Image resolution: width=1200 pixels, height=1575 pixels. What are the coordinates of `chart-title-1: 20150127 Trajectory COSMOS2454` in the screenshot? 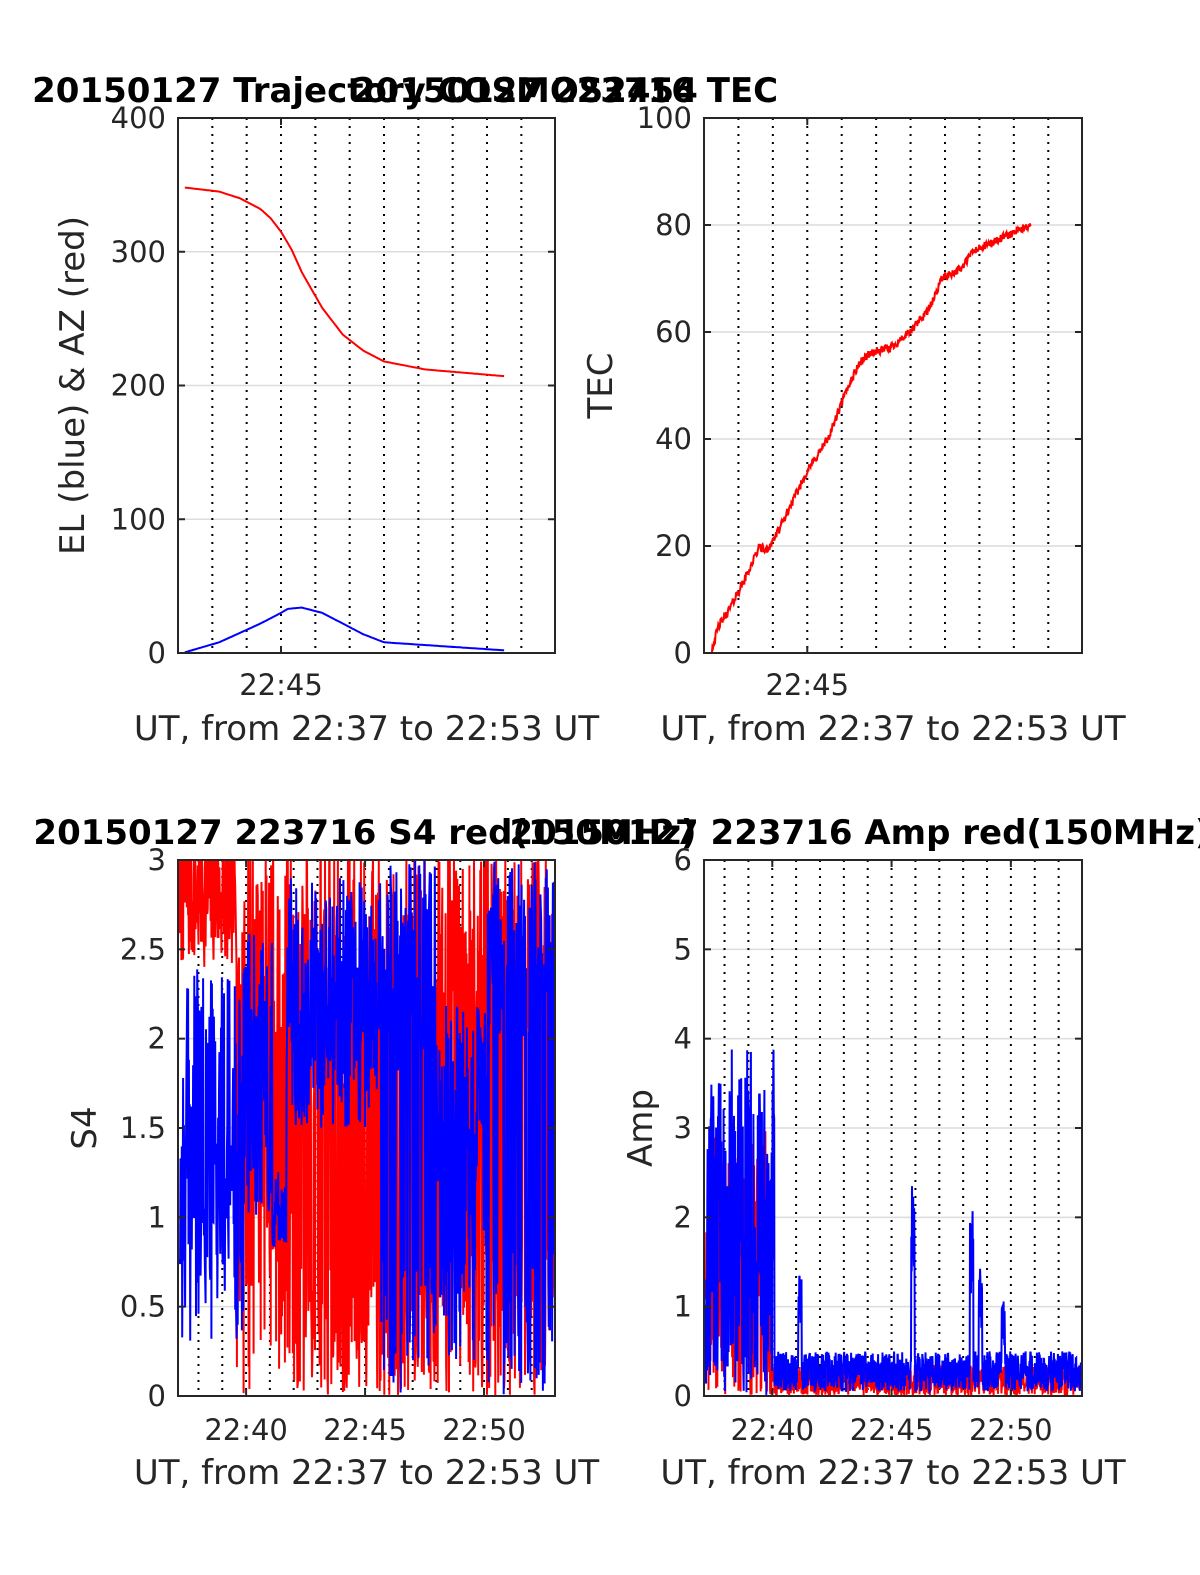 It's located at (365, 91).